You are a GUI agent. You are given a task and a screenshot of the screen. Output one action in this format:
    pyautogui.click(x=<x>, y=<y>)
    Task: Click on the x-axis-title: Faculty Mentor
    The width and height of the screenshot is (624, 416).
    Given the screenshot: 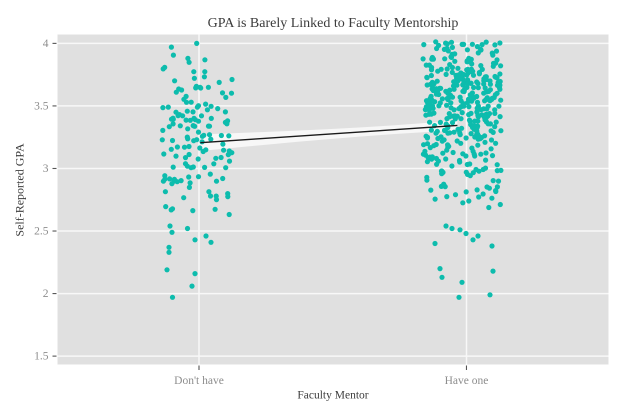 What is the action you would take?
    pyautogui.click(x=332, y=396)
    